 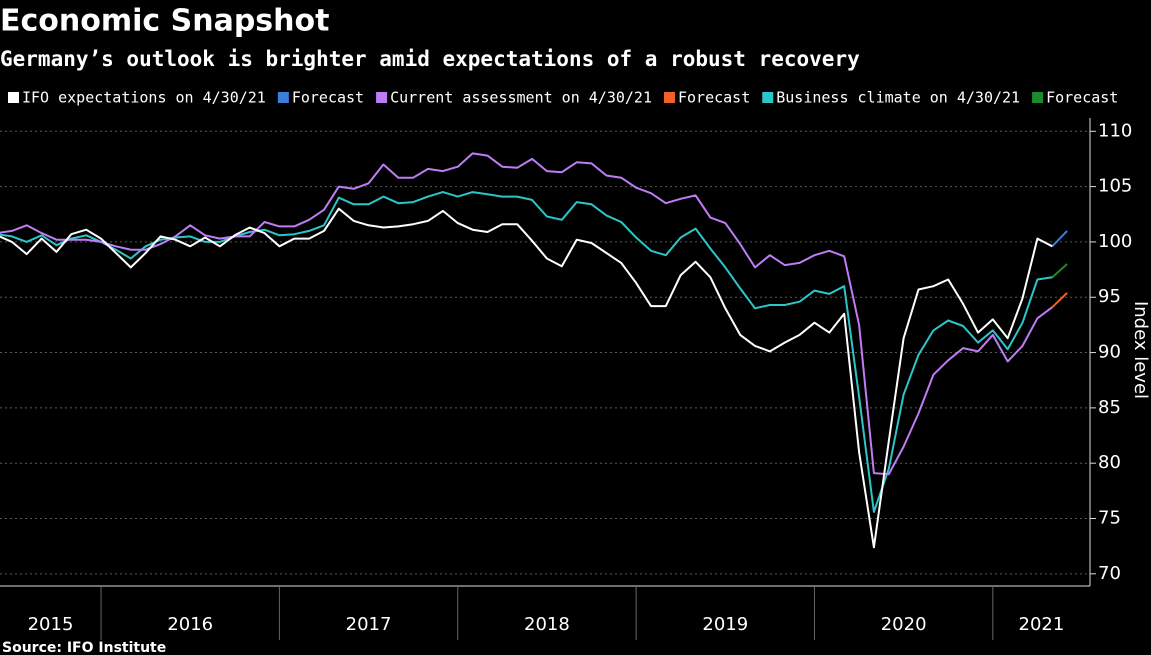 I want to click on x-tick-label: 2021, so click(x=1042, y=624).